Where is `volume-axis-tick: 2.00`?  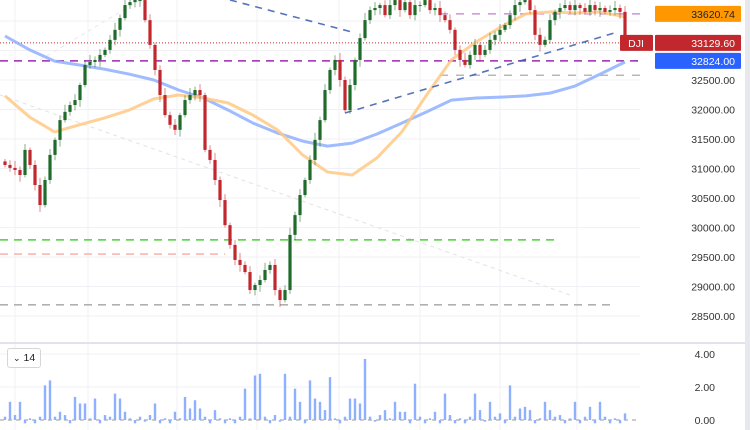
volume-axis-tick: 2.00 is located at coordinates (705, 388).